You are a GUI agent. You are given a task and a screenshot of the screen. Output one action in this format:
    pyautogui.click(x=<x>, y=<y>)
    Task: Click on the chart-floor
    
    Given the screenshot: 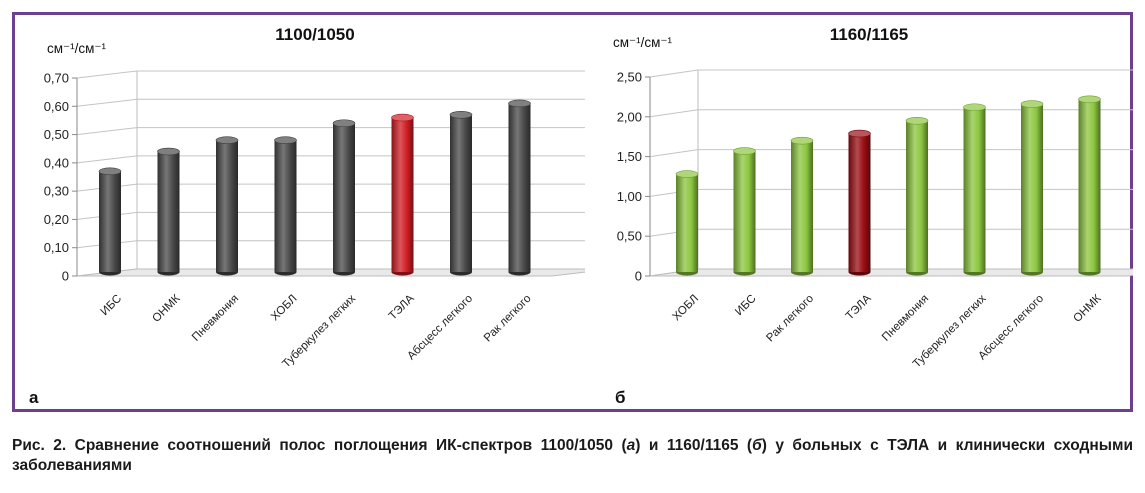 What is the action you would take?
    pyautogui.click(x=891, y=272)
    